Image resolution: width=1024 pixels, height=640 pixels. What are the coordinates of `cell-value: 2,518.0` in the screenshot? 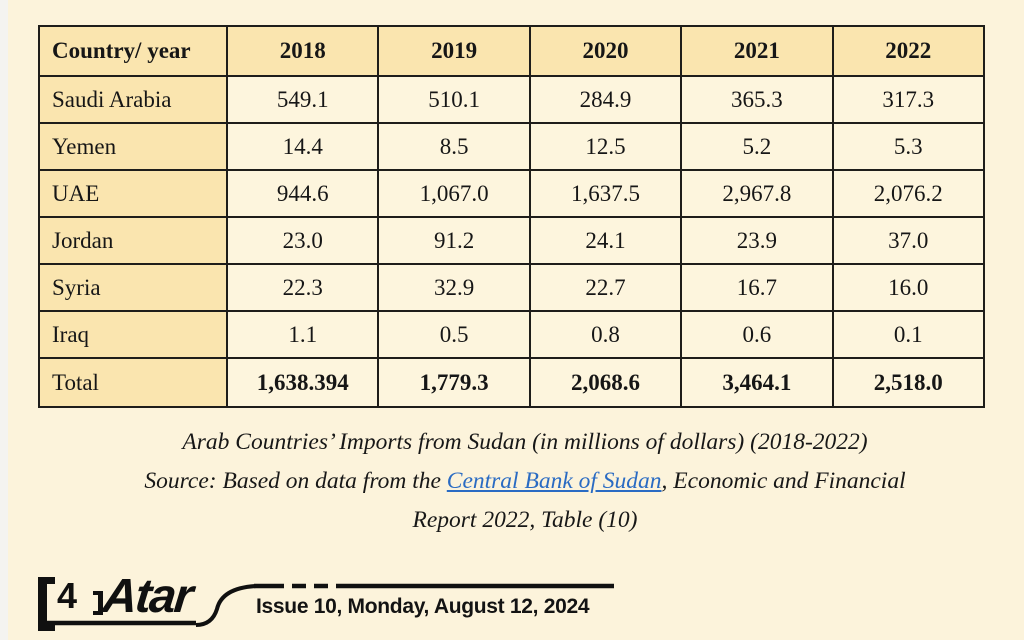 It's located at (908, 382).